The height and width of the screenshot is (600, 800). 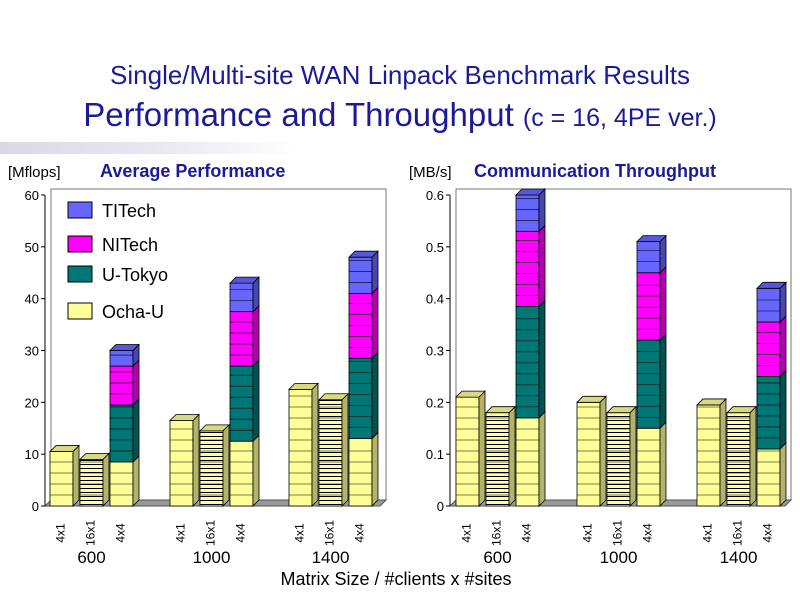 What do you see at coordinates (435, 402) in the screenshot?
I see `y-tick-label: 0.2` at bounding box center [435, 402].